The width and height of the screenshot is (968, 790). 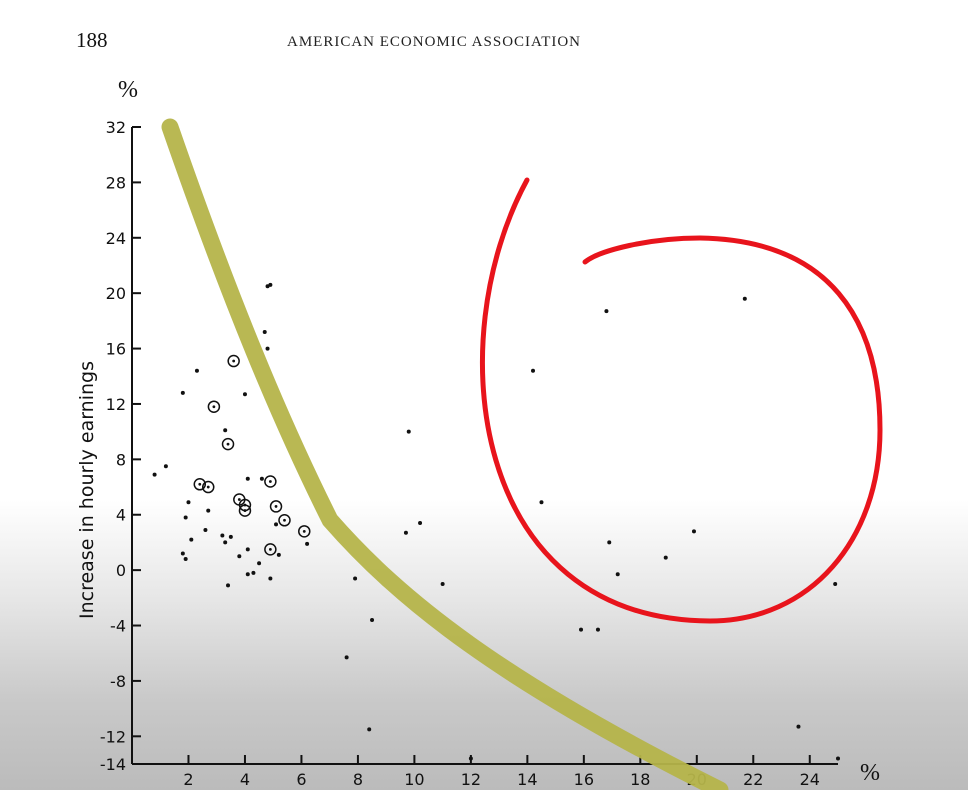 What do you see at coordinates (116, 349) in the screenshot?
I see `y-tick-label: 16` at bounding box center [116, 349].